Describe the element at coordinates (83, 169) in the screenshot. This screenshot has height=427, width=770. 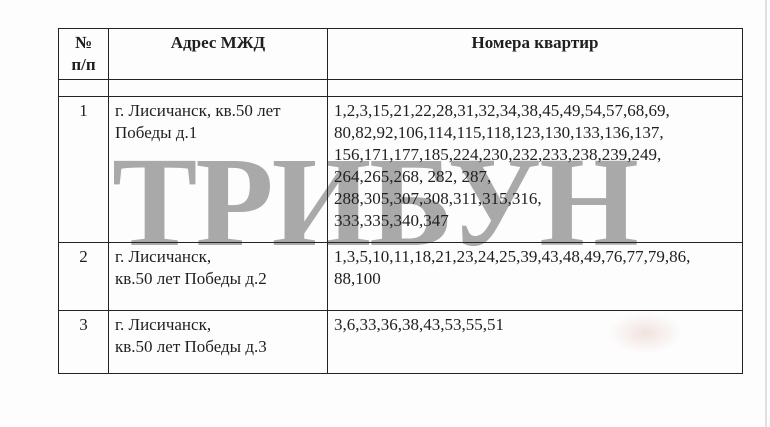
I see `row-number-cell: 1` at that location.